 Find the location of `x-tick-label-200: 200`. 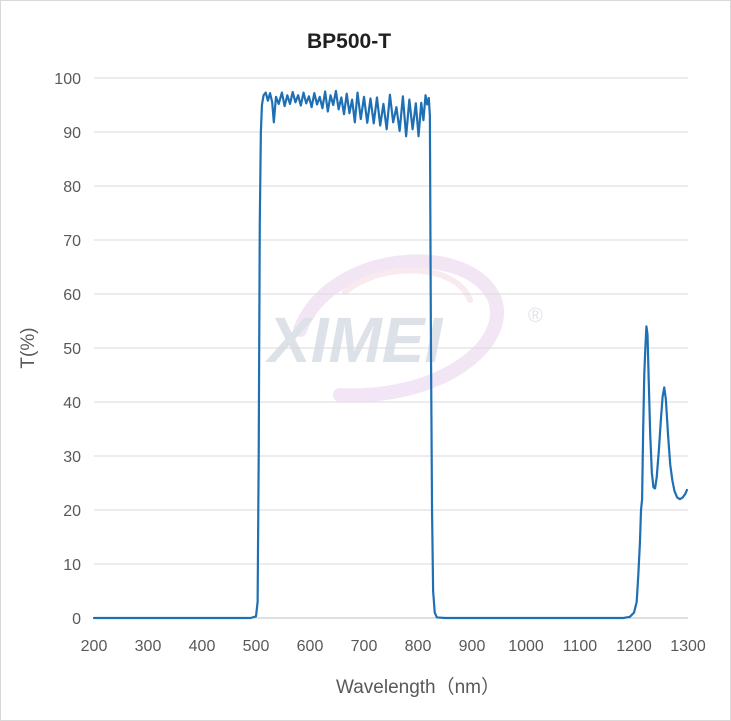

x-tick-label-200: 200 is located at coordinates (94, 646).